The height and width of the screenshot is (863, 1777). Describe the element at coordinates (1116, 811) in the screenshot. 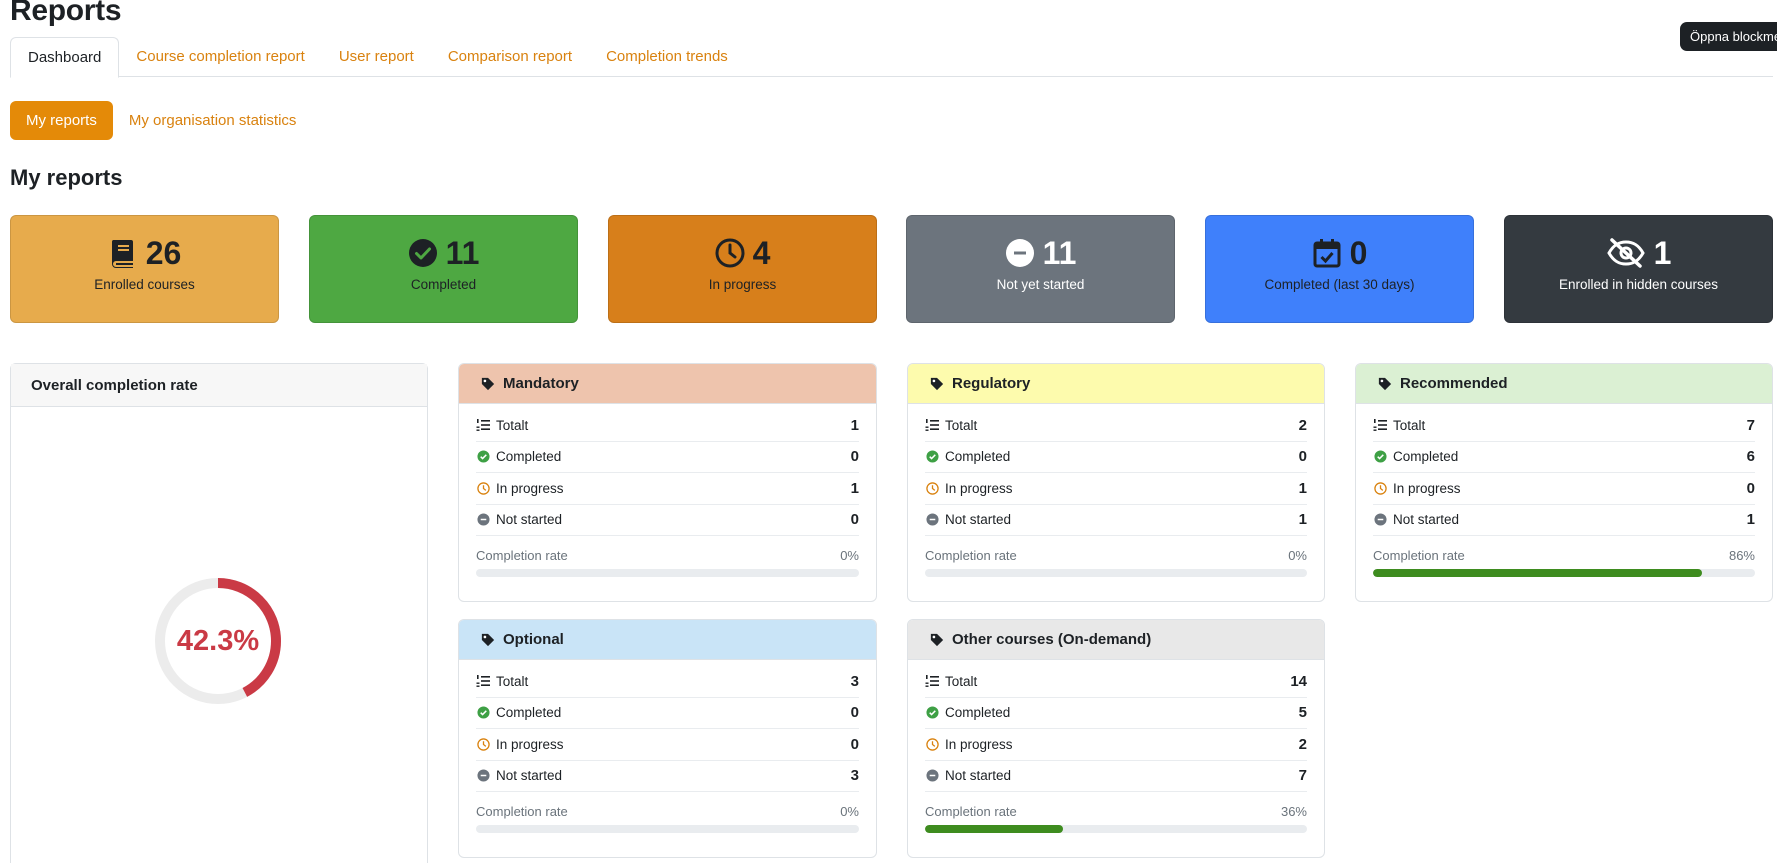

I see `completion-rate-row: Completion rate 36%` at that location.